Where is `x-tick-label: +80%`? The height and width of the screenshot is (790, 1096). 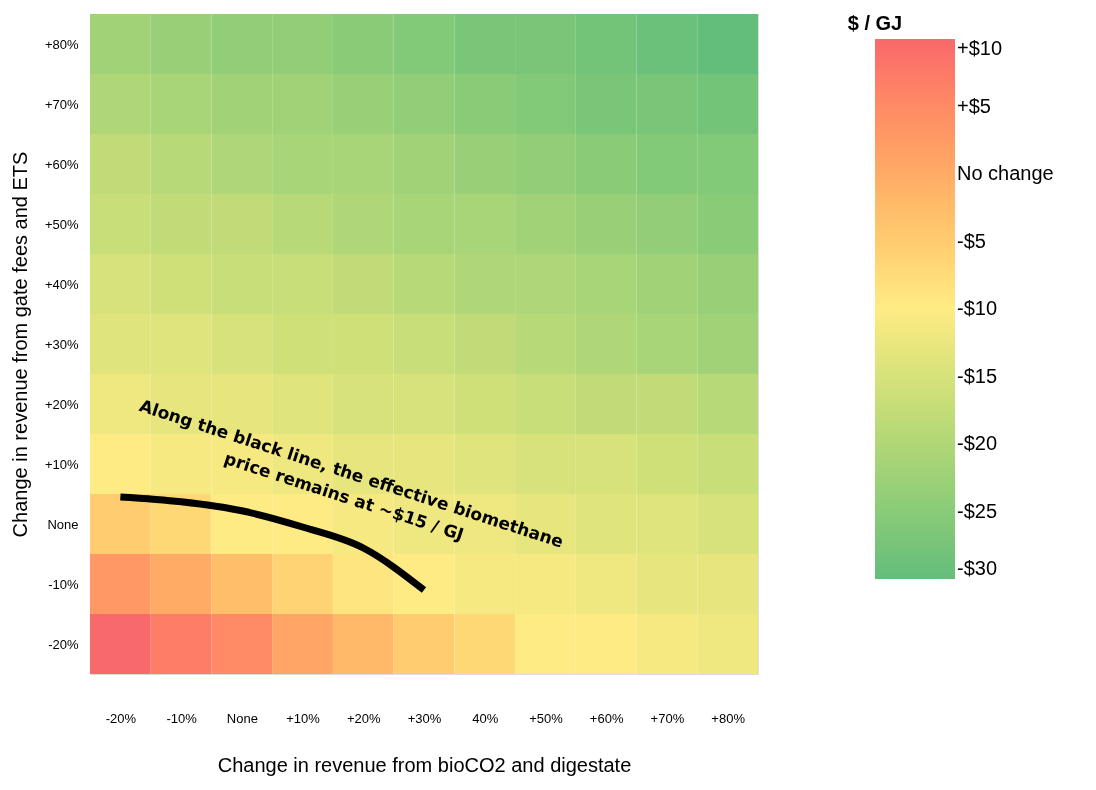
x-tick-label: +80% is located at coordinates (728, 718).